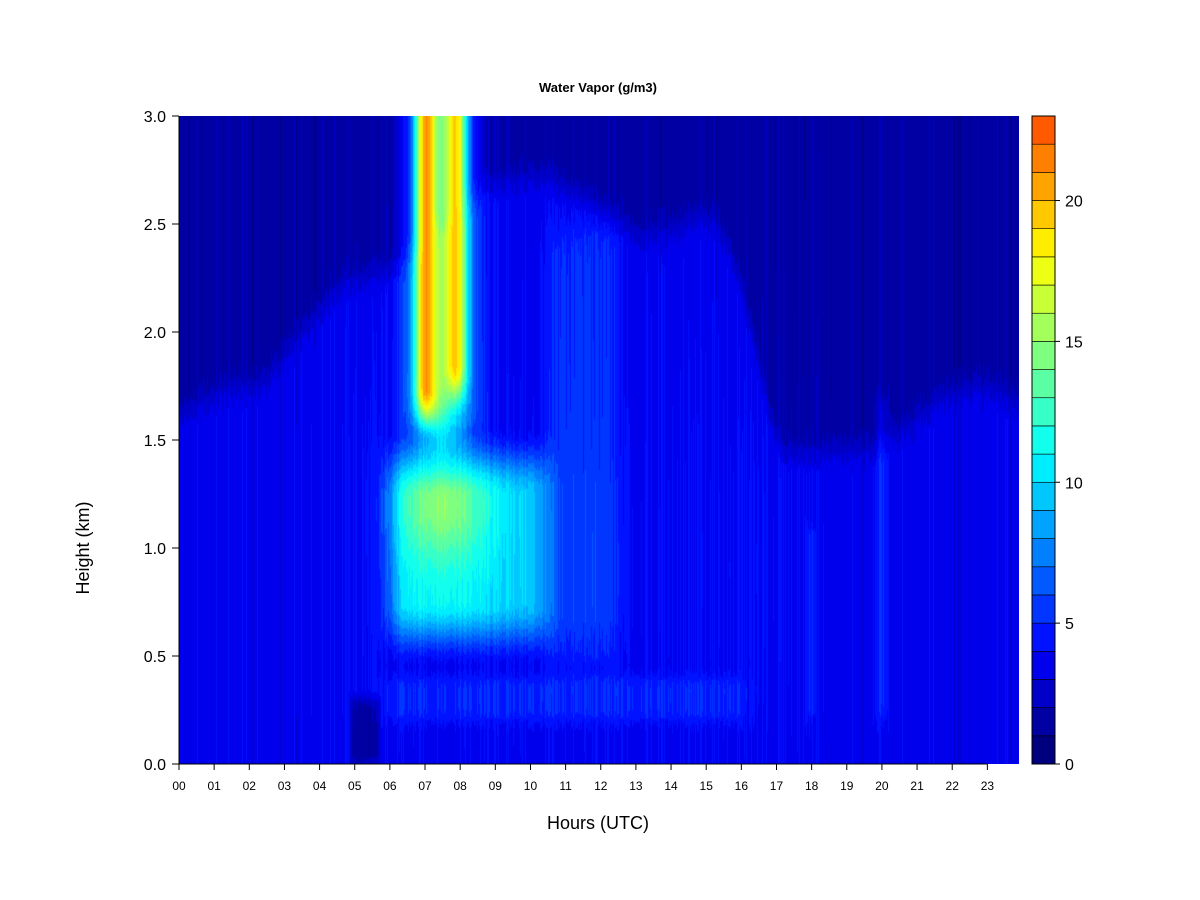 This screenshot has height=900, width=1200. Describe the element at coordinates (155, 441) in the screenshot. I see `y-tick-label: 1.5` at that location.